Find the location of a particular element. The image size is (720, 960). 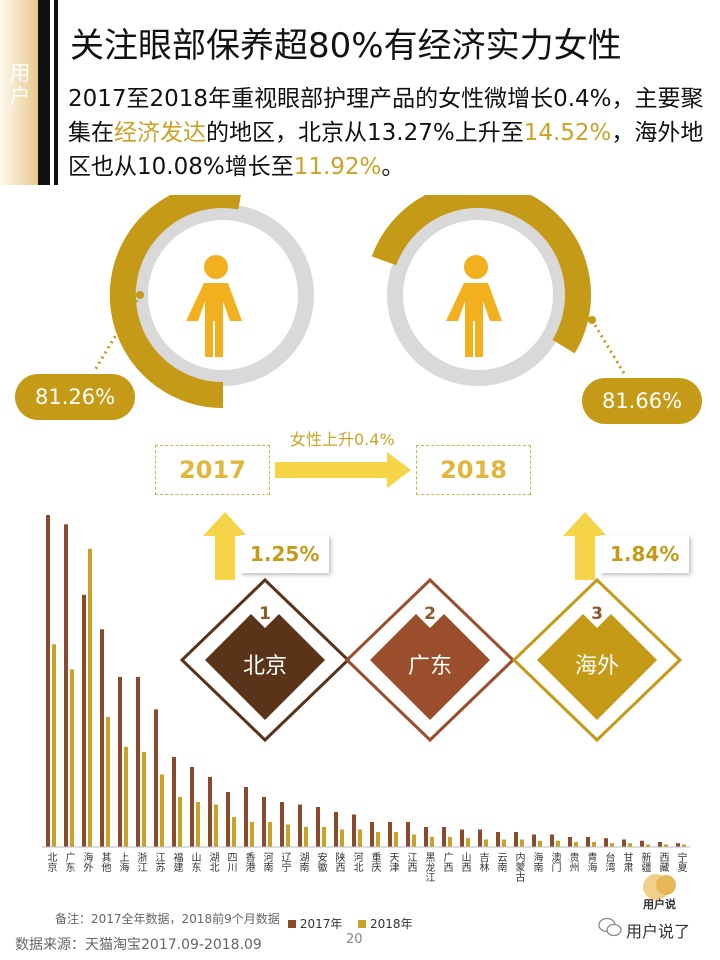

side-gold-band is located at coordinates (19, 92).